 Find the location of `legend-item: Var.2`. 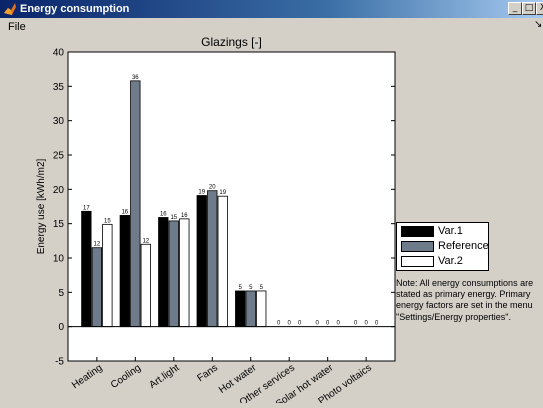

legend-item: Var.2 is located at coordinates (445, 261).